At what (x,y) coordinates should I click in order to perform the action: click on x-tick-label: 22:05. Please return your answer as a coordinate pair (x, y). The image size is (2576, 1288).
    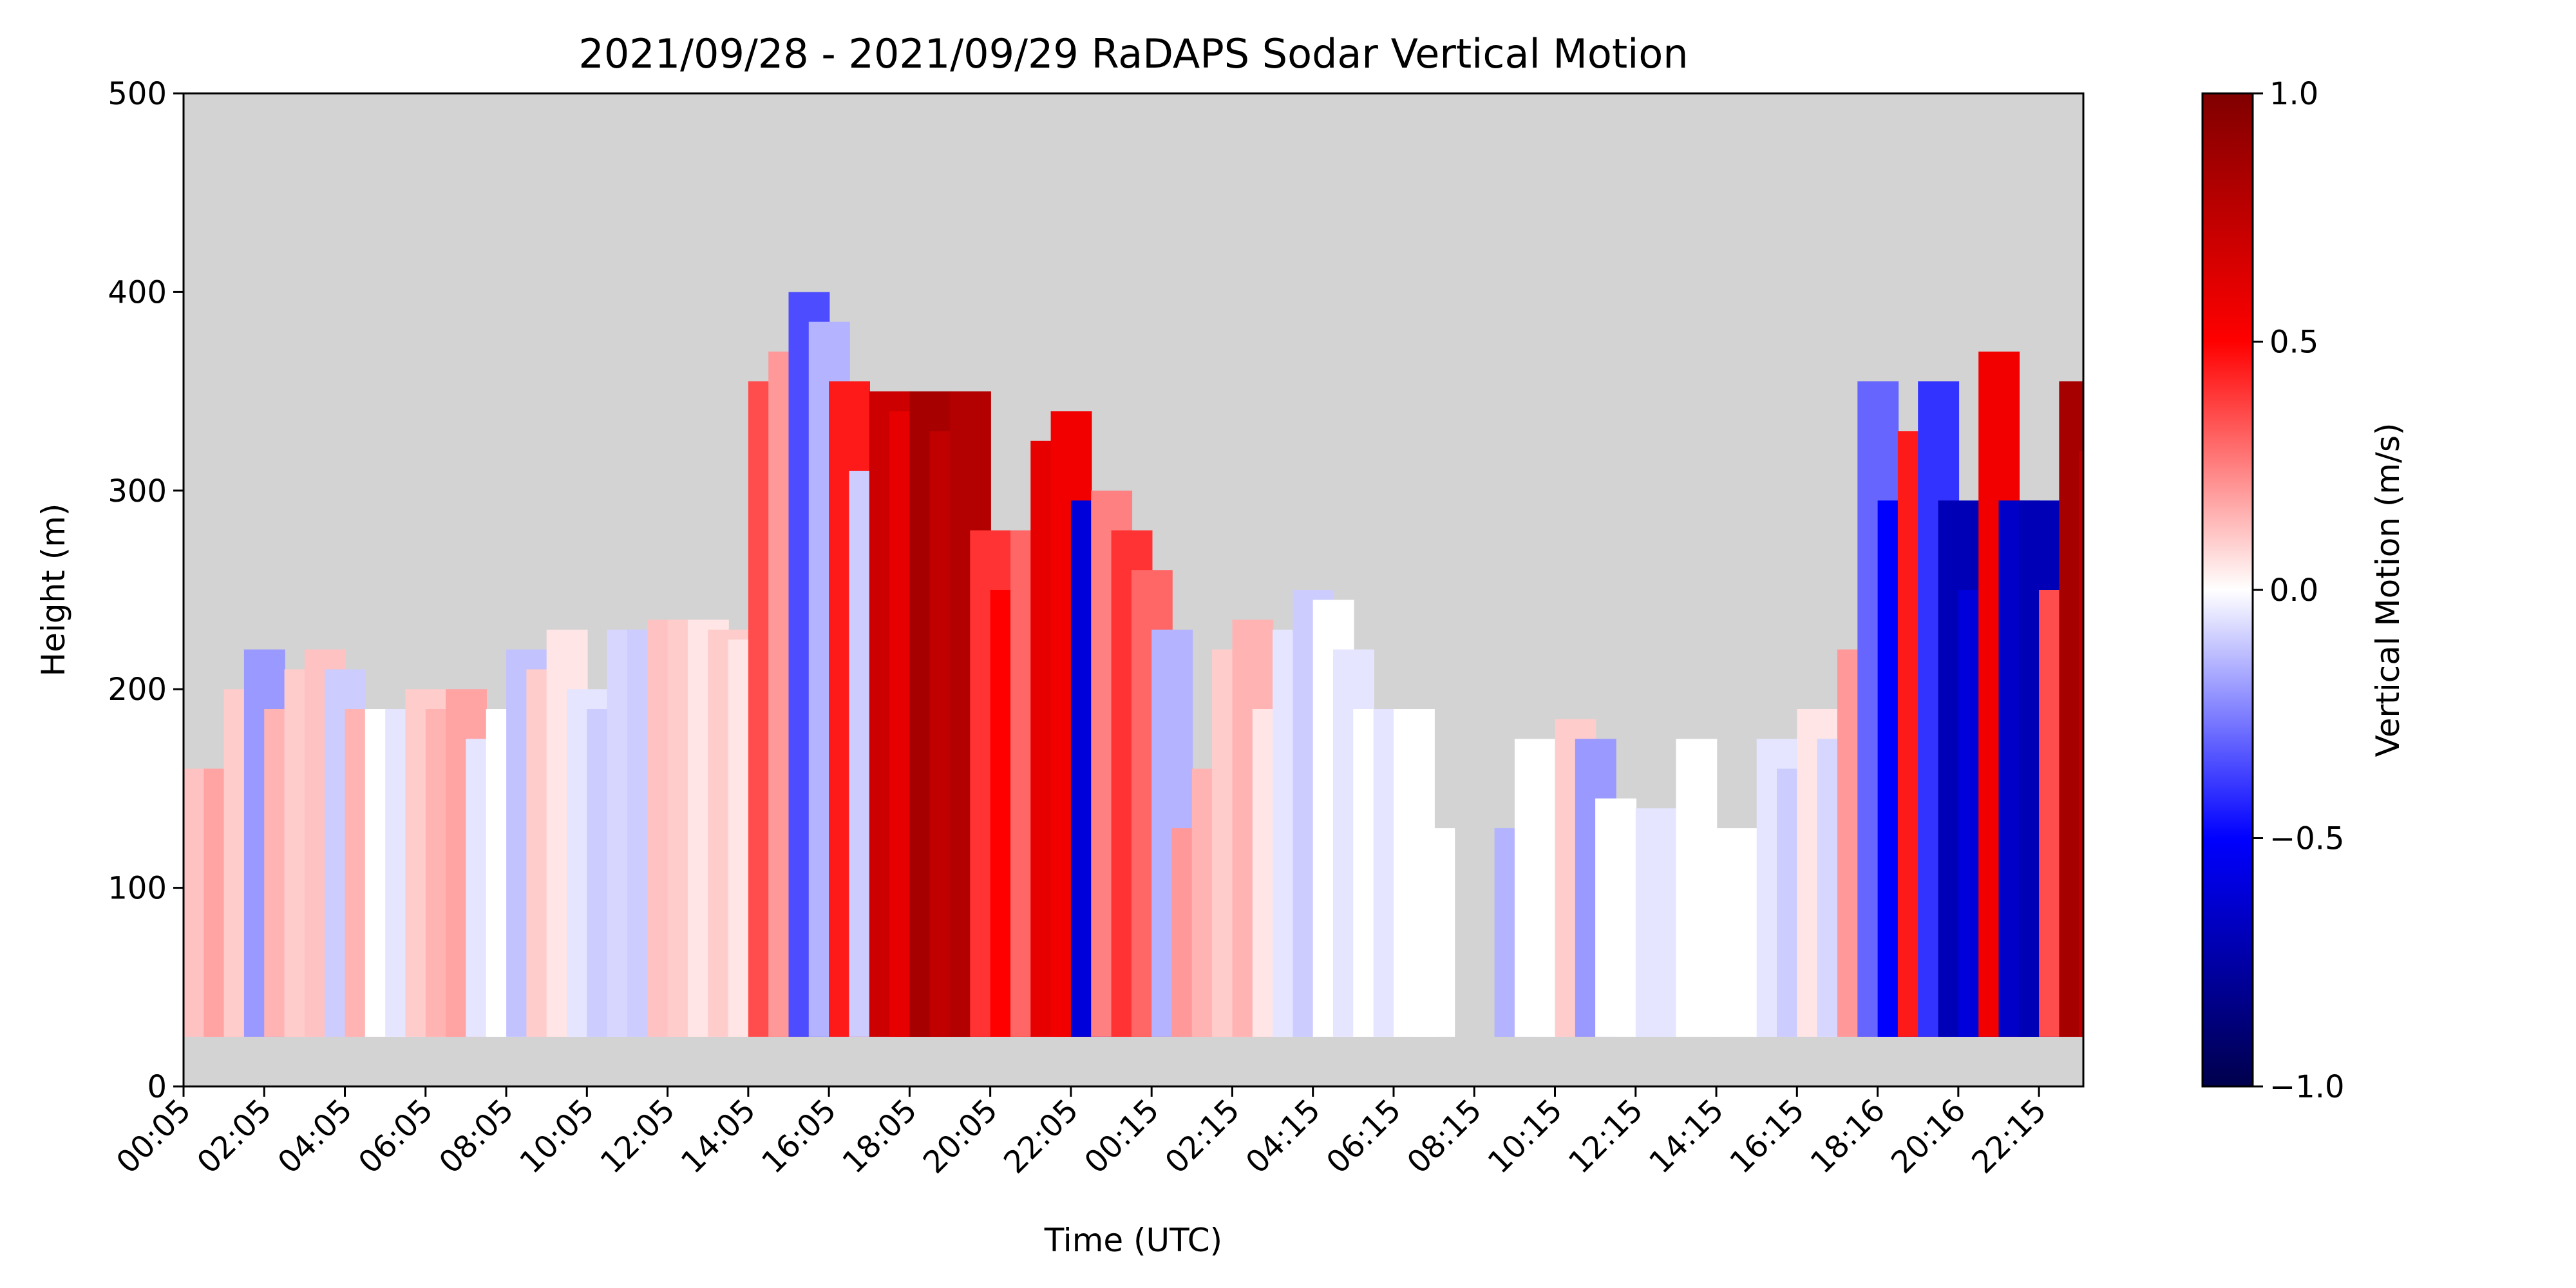
    Looking at the image, I should click on (1041, 1136).